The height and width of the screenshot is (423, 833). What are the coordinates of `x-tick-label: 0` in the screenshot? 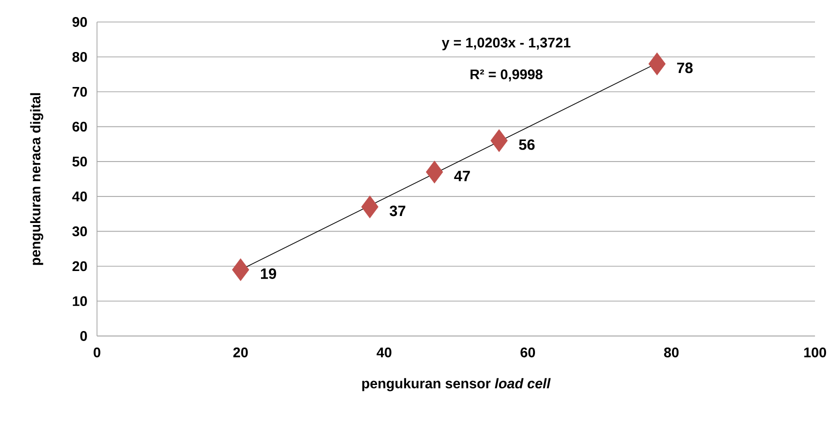 It's located at (97, 352).